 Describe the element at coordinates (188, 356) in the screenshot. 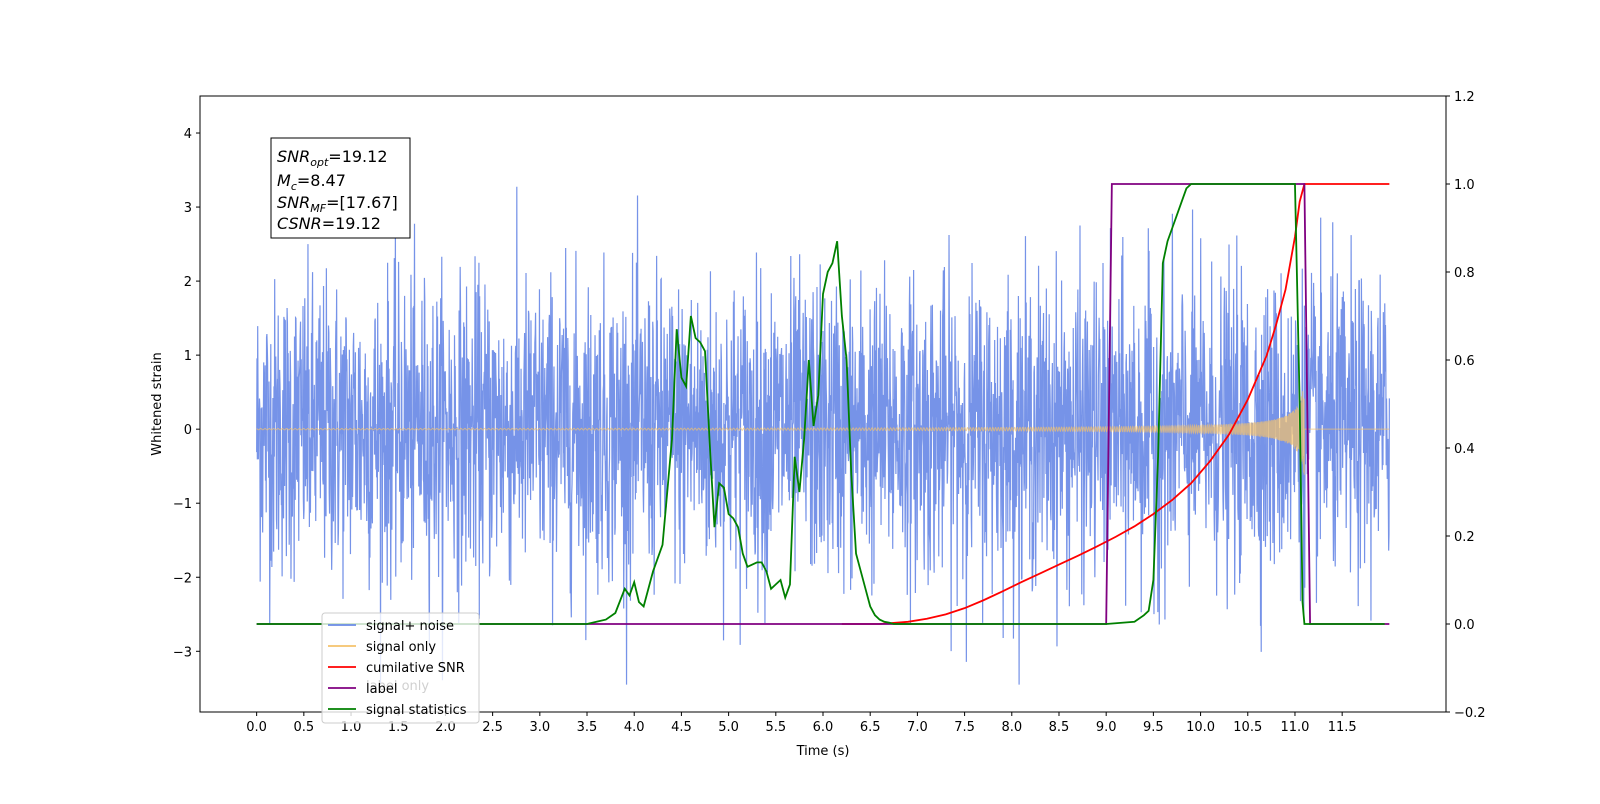

I see `y-left-tick-label: 1` at that location.